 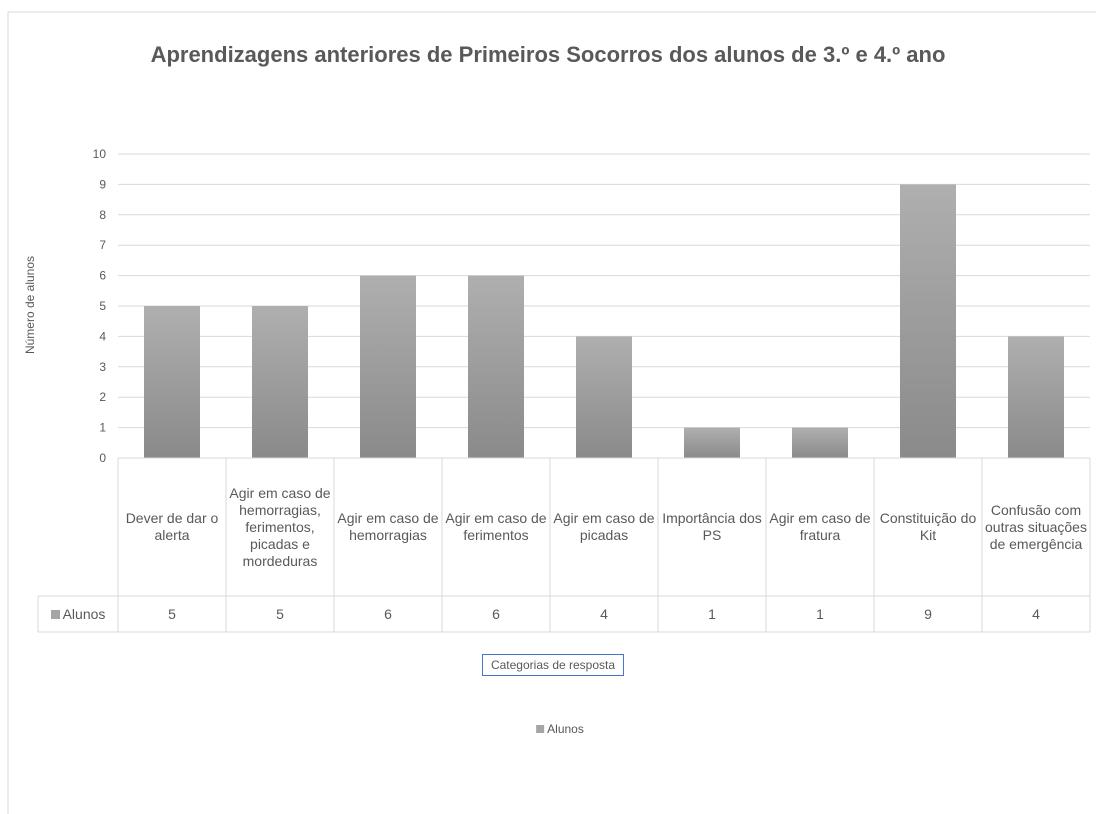 I want to click on table-value: 9, so click(x=928, y=614).